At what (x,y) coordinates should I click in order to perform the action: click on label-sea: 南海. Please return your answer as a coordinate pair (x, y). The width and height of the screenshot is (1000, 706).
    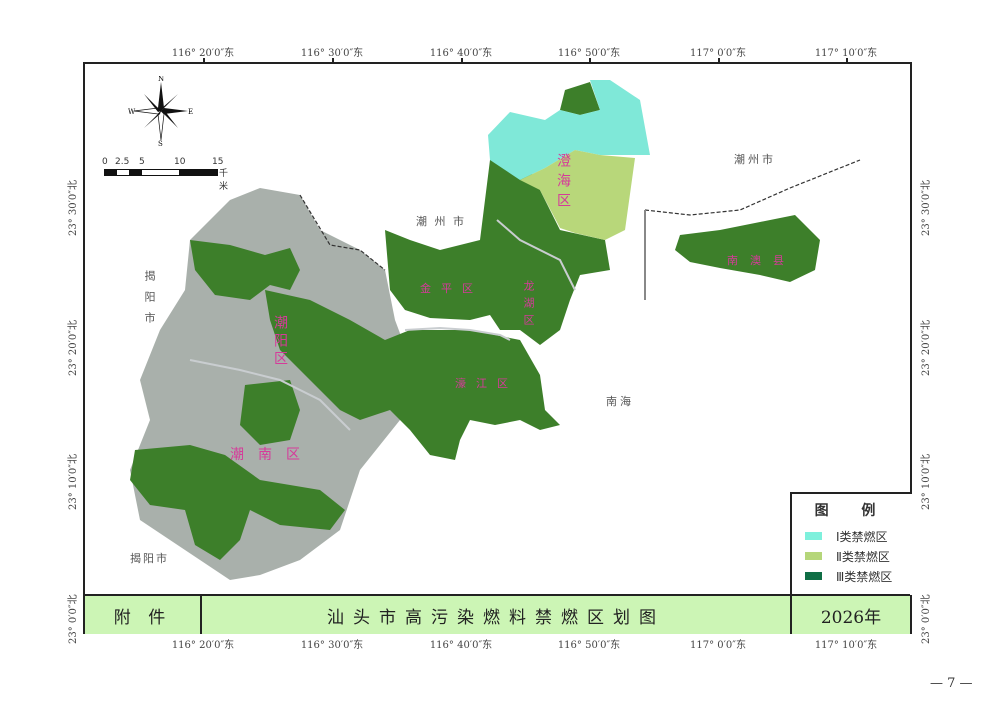
    Looking at the image, I should click on (620, 401).